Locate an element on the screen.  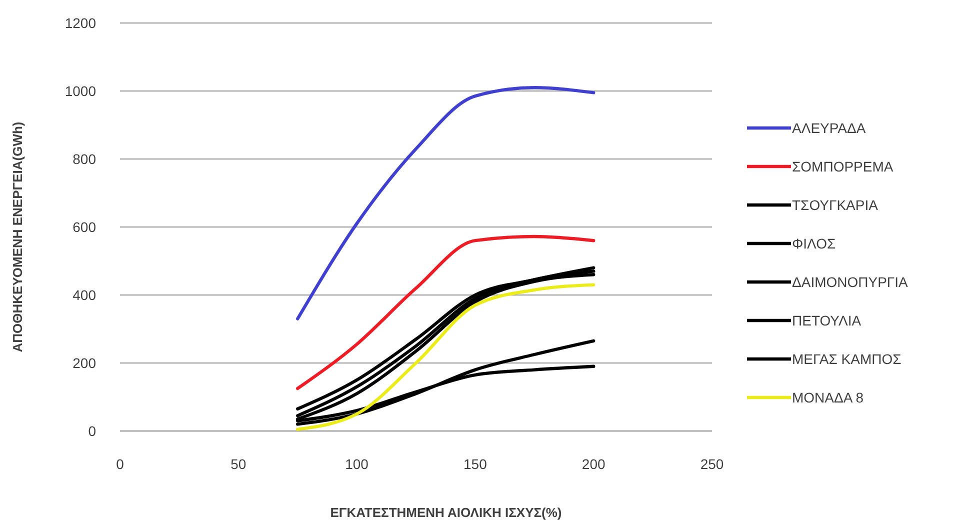
y-tick-label: 200 is located at coordinates (84, 362).